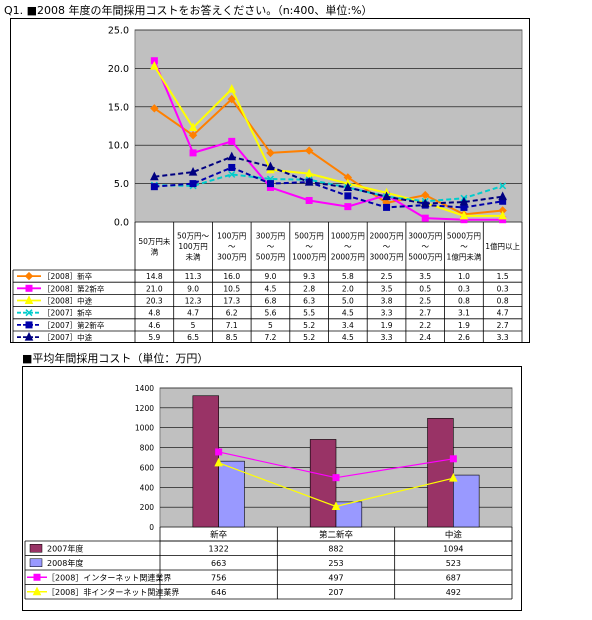  I want to click on data-label: 663, so click(218, 563).